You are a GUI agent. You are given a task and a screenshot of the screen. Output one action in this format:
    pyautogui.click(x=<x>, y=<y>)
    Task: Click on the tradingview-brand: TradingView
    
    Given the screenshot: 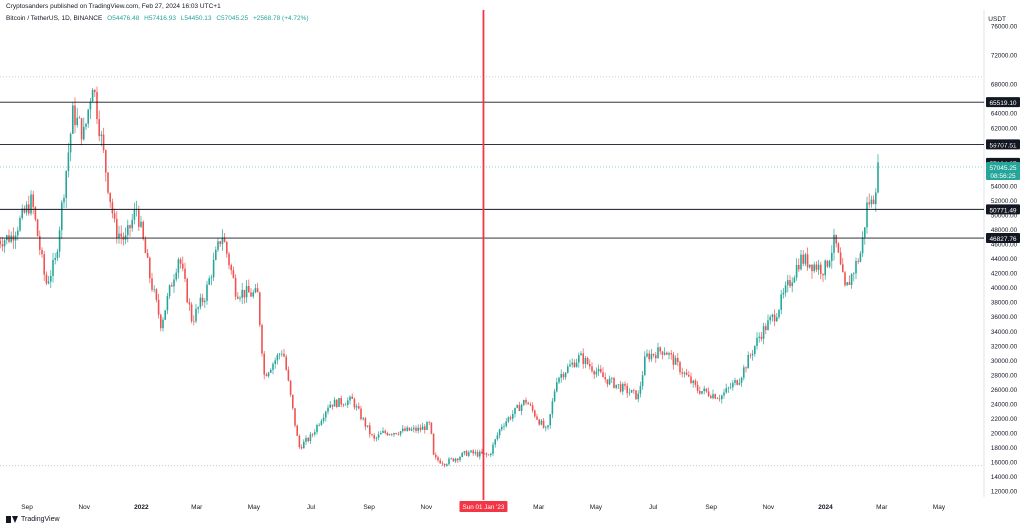 What is the action you would take?
    pyautogui.click(x=40, y=519)
    